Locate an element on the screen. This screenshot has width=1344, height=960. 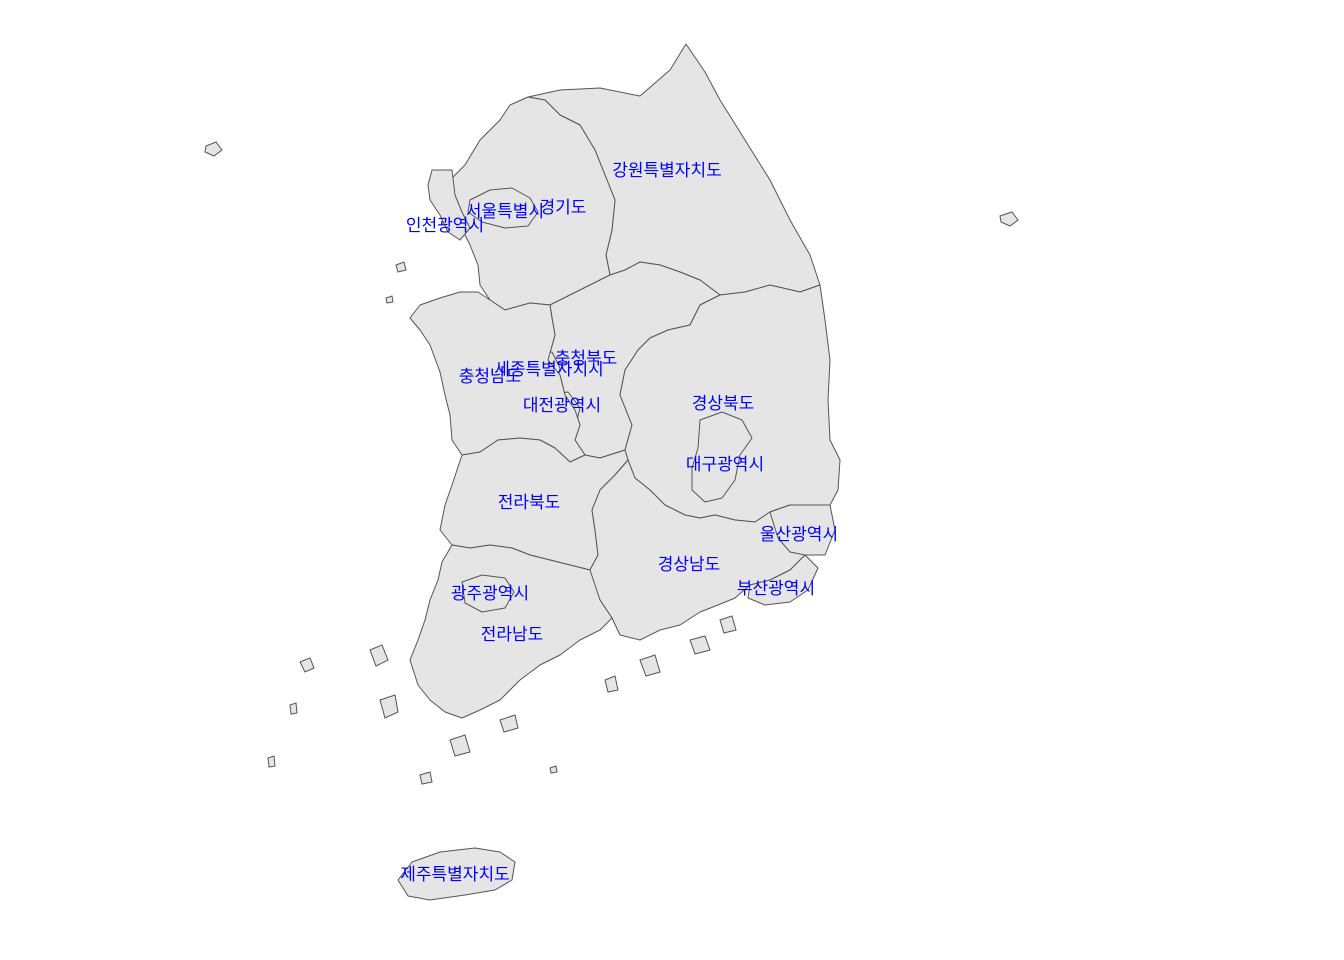
label-gyeonggi: 경기도 is located at coordinates (563, 208).